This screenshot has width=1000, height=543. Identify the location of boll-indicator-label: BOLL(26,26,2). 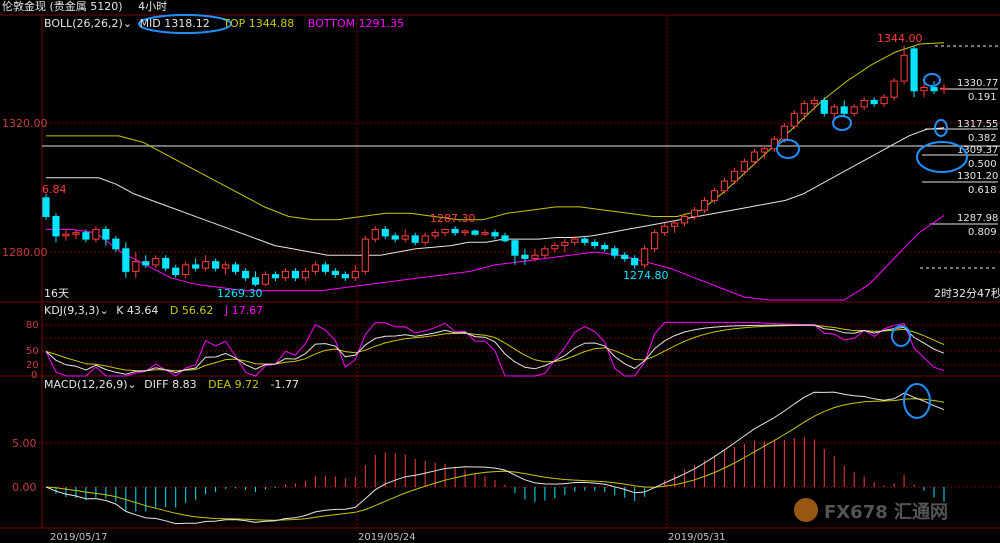
(83, 23).